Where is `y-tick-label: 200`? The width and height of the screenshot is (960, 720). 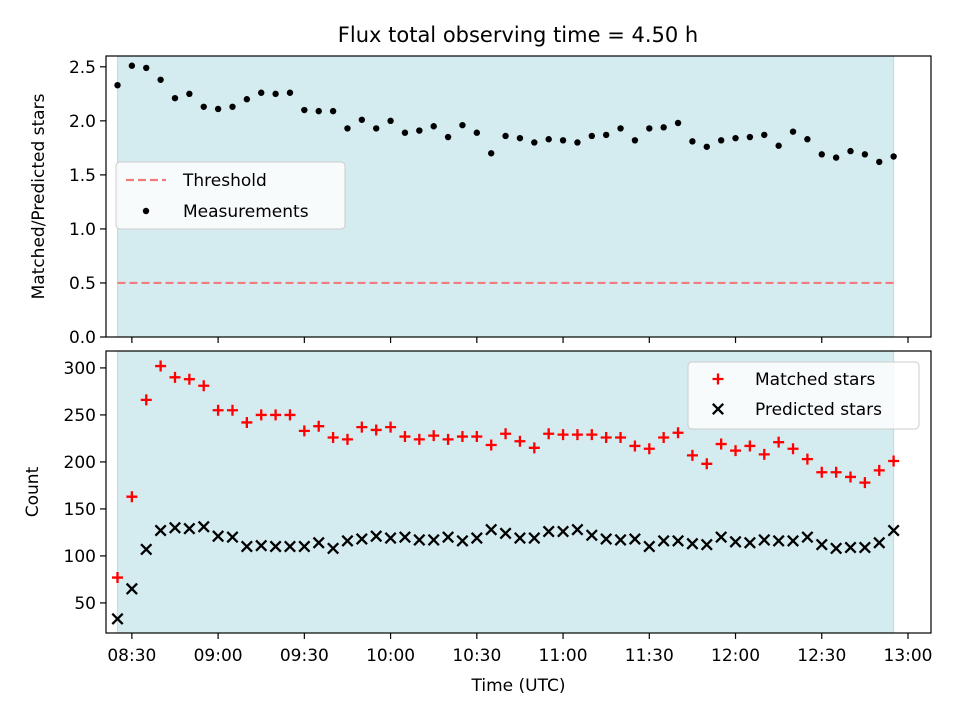 y-tick-label: 200 is located at coordinates (80, 463).